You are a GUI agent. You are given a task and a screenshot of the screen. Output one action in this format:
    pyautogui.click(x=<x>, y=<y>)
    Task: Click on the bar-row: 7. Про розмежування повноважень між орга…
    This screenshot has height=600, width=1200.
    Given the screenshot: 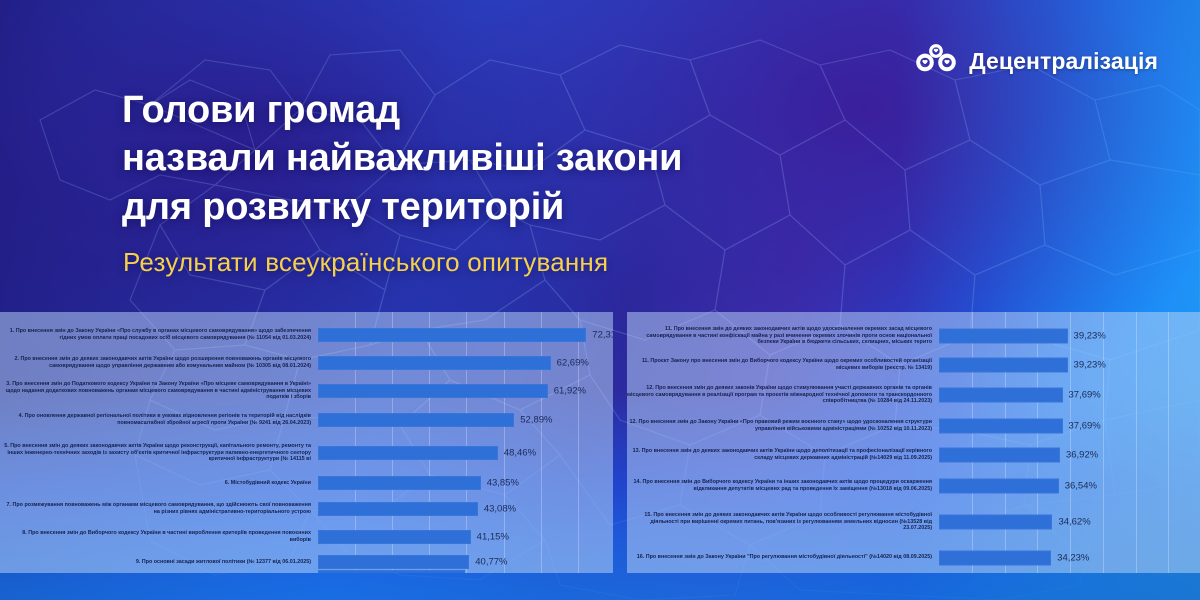 What is the action you would take?
    pyautogui.click(x=306, y=509)
    